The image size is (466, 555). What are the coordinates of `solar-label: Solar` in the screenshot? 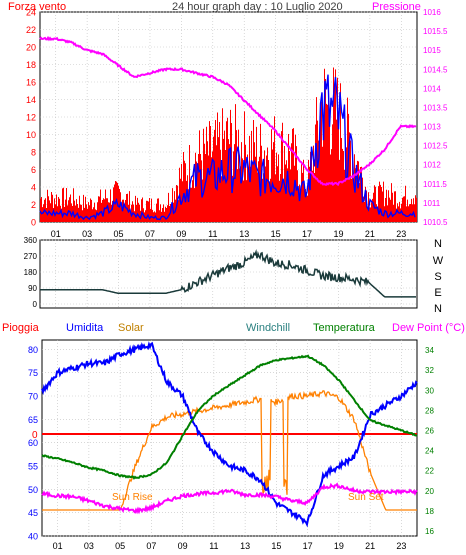 It's located at (131, 328).